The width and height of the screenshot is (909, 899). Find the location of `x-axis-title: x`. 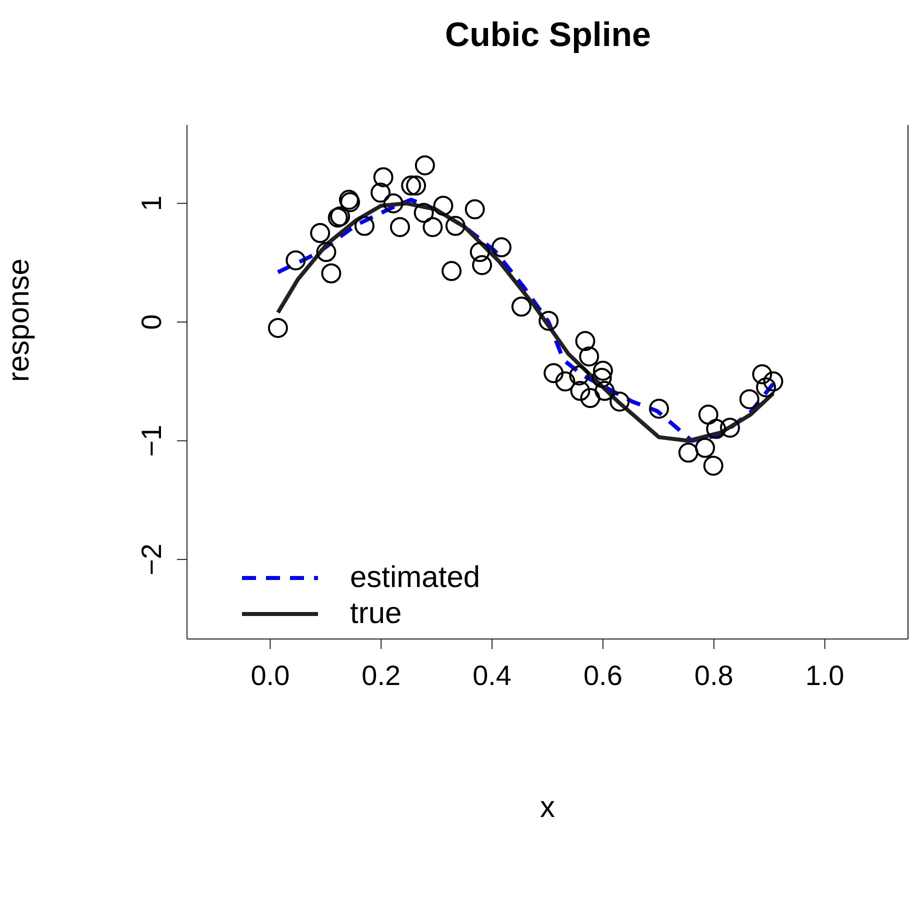

x-axis-title: x is located at coordinates (547, 807).